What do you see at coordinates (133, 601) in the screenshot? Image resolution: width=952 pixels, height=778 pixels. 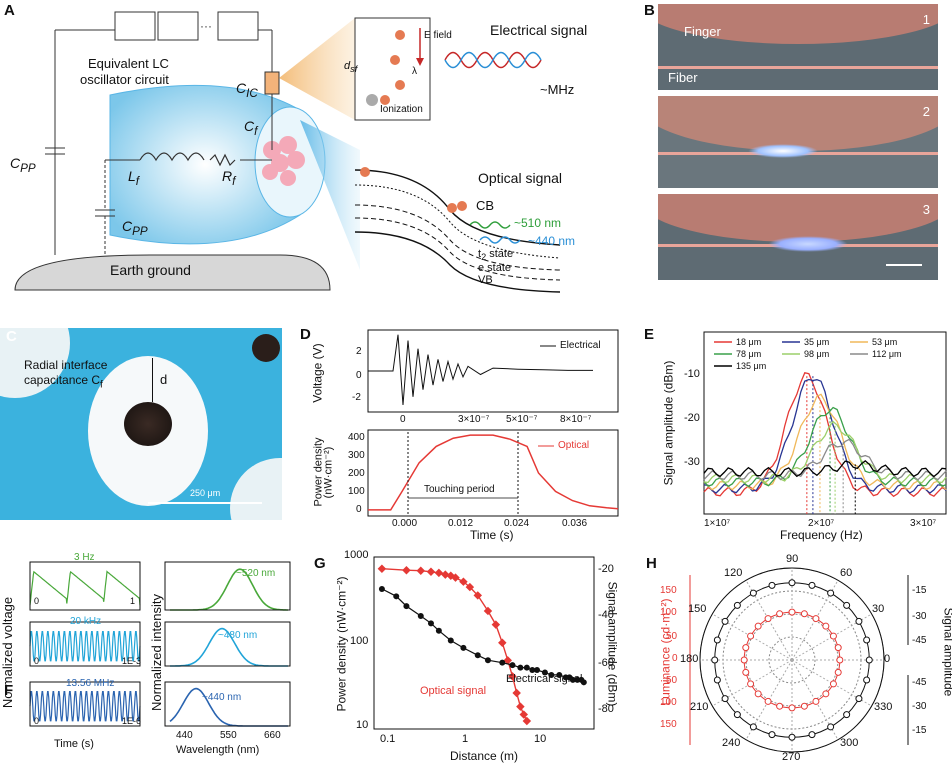 I see `f-axis-0-end: 1` at bounding box center [133, 601].